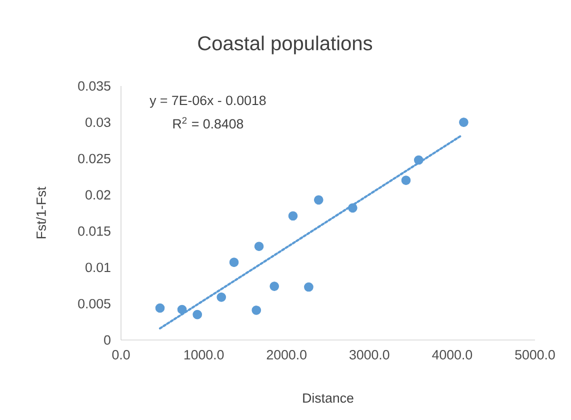 Image resolution: width=571 pixels, height=420 pixels. What do you see at coordinates (208, 123) in the screenshot?
I see `annotation: R$^{2}$ = 0.8408` at bounding box center [208, 123].